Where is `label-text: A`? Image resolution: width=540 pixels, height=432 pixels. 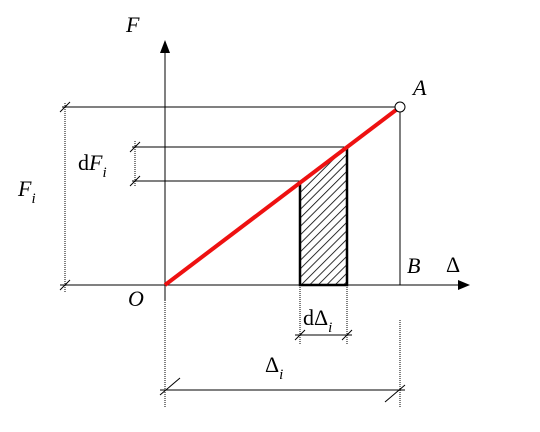 label-text: A is located at coordinates (419, 87).